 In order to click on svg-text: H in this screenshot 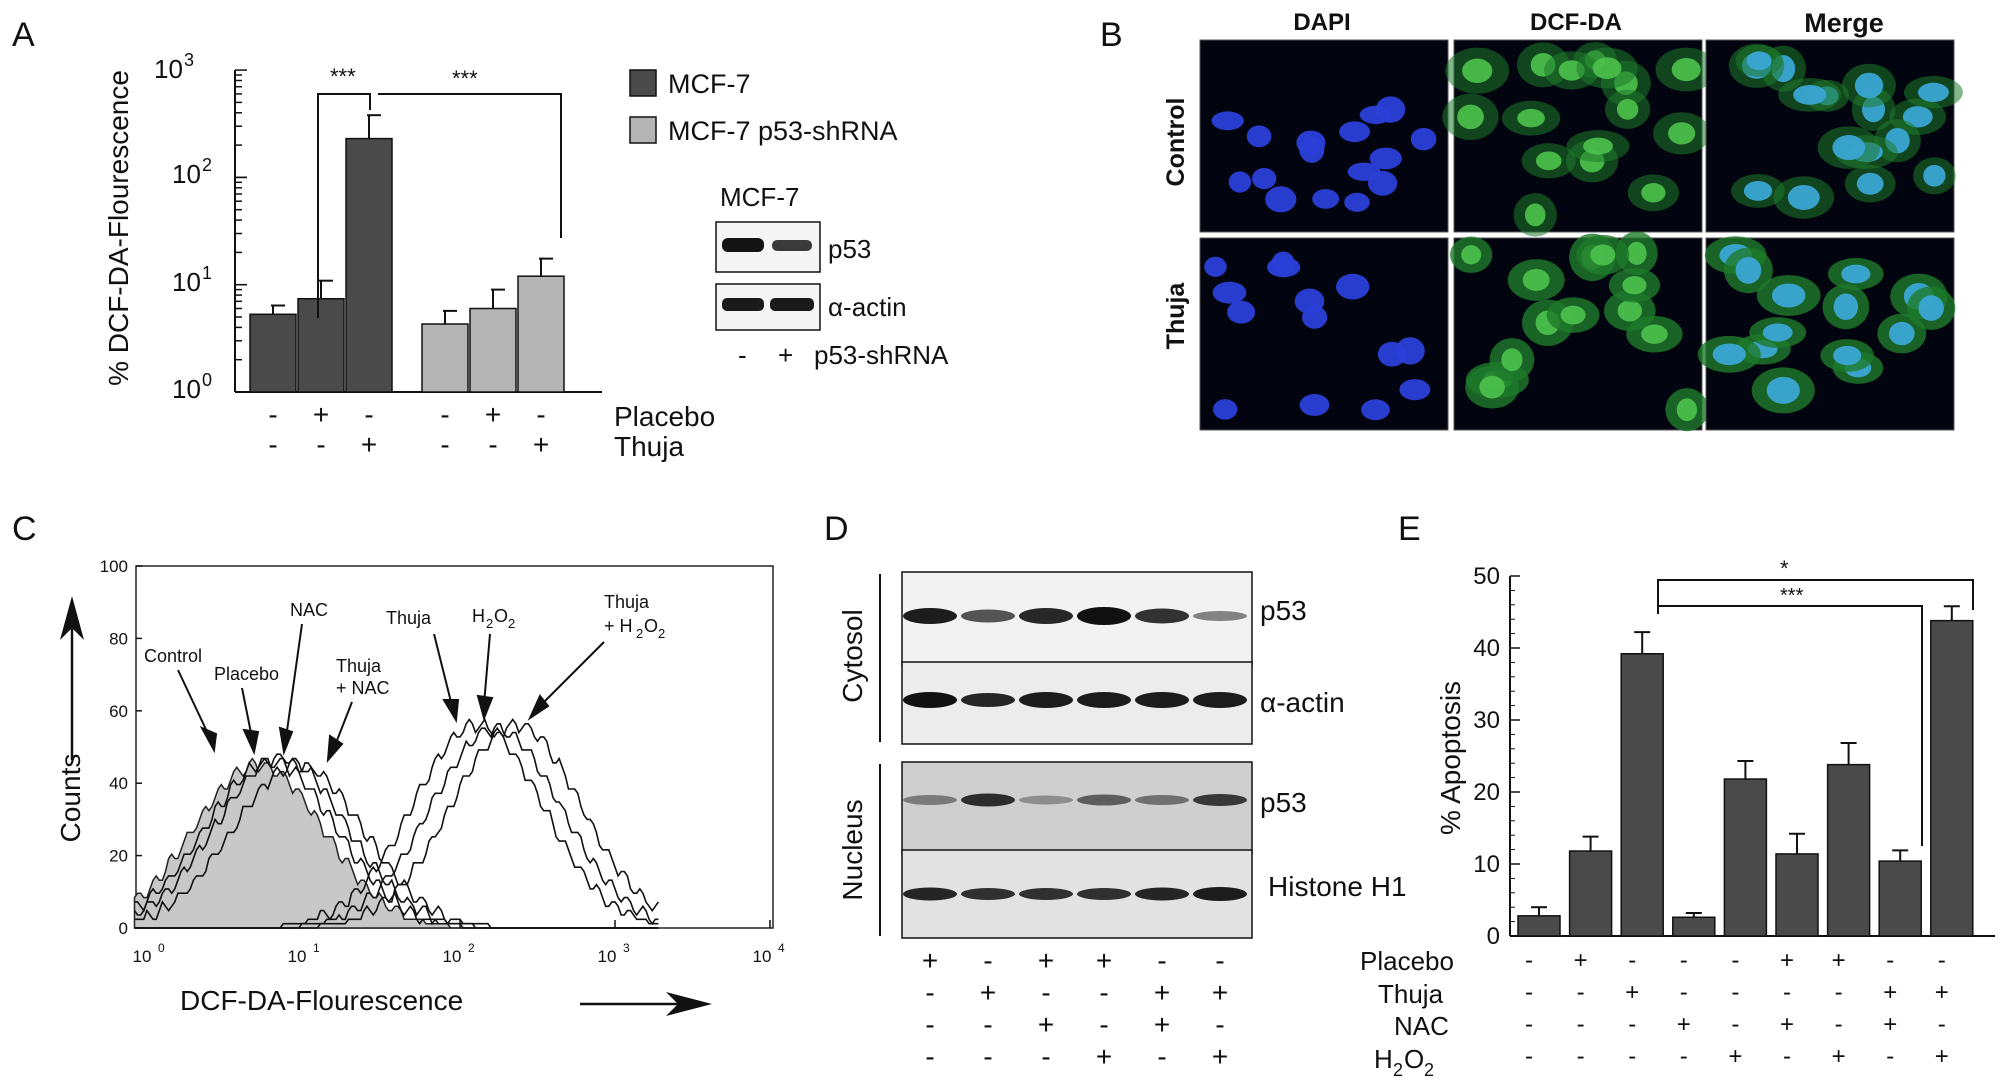, I will do `click(1383, 1059)`.